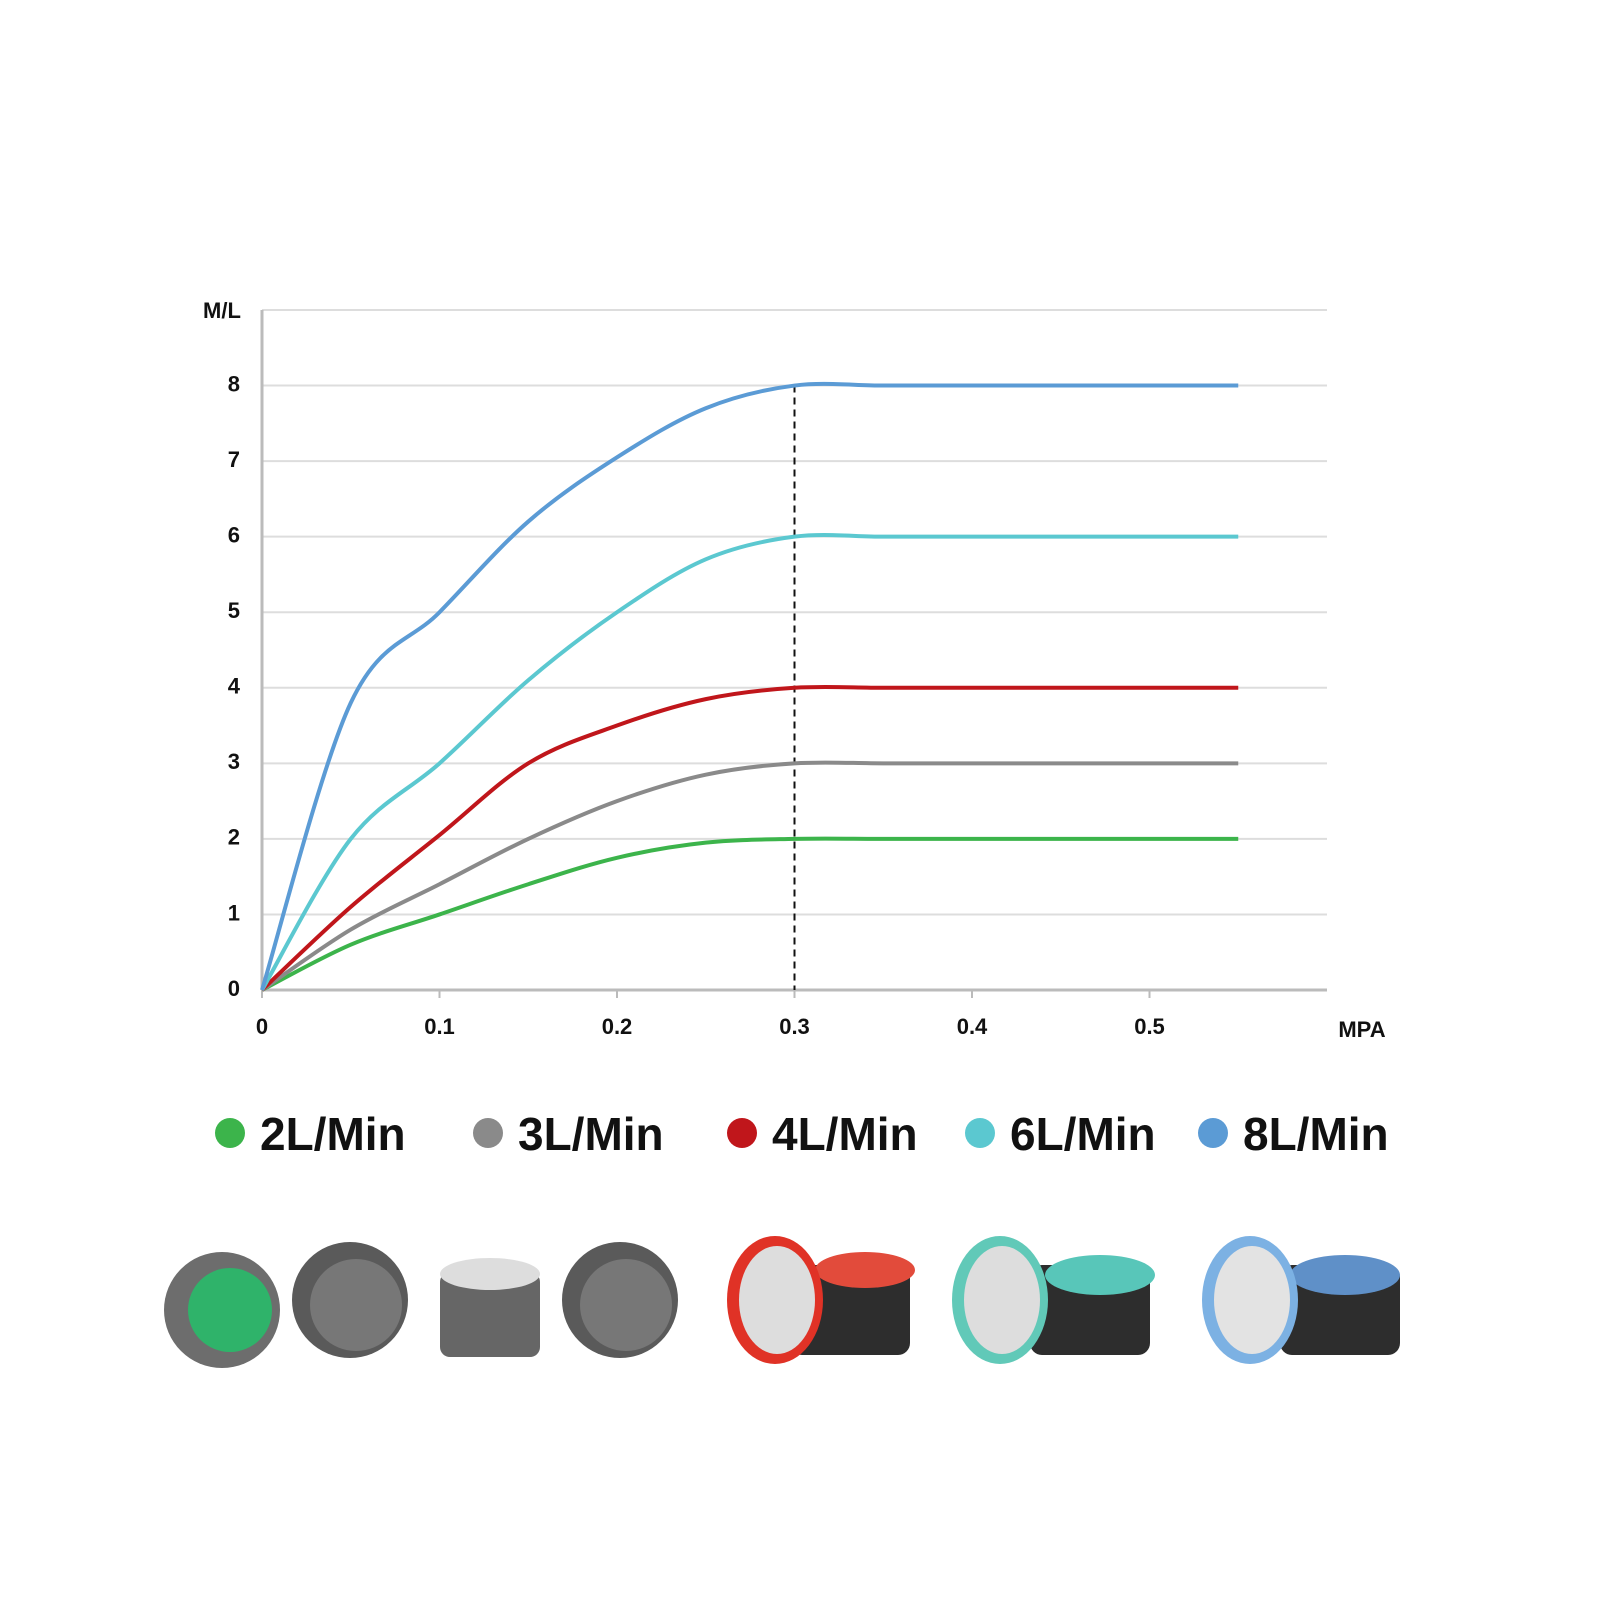 Image resolution: width=1600 pixels, height=1600 pixels. Describe the element at coordinates (972, 1026) in the screenshot. I see `x-tick-label: 0.4` at that location.